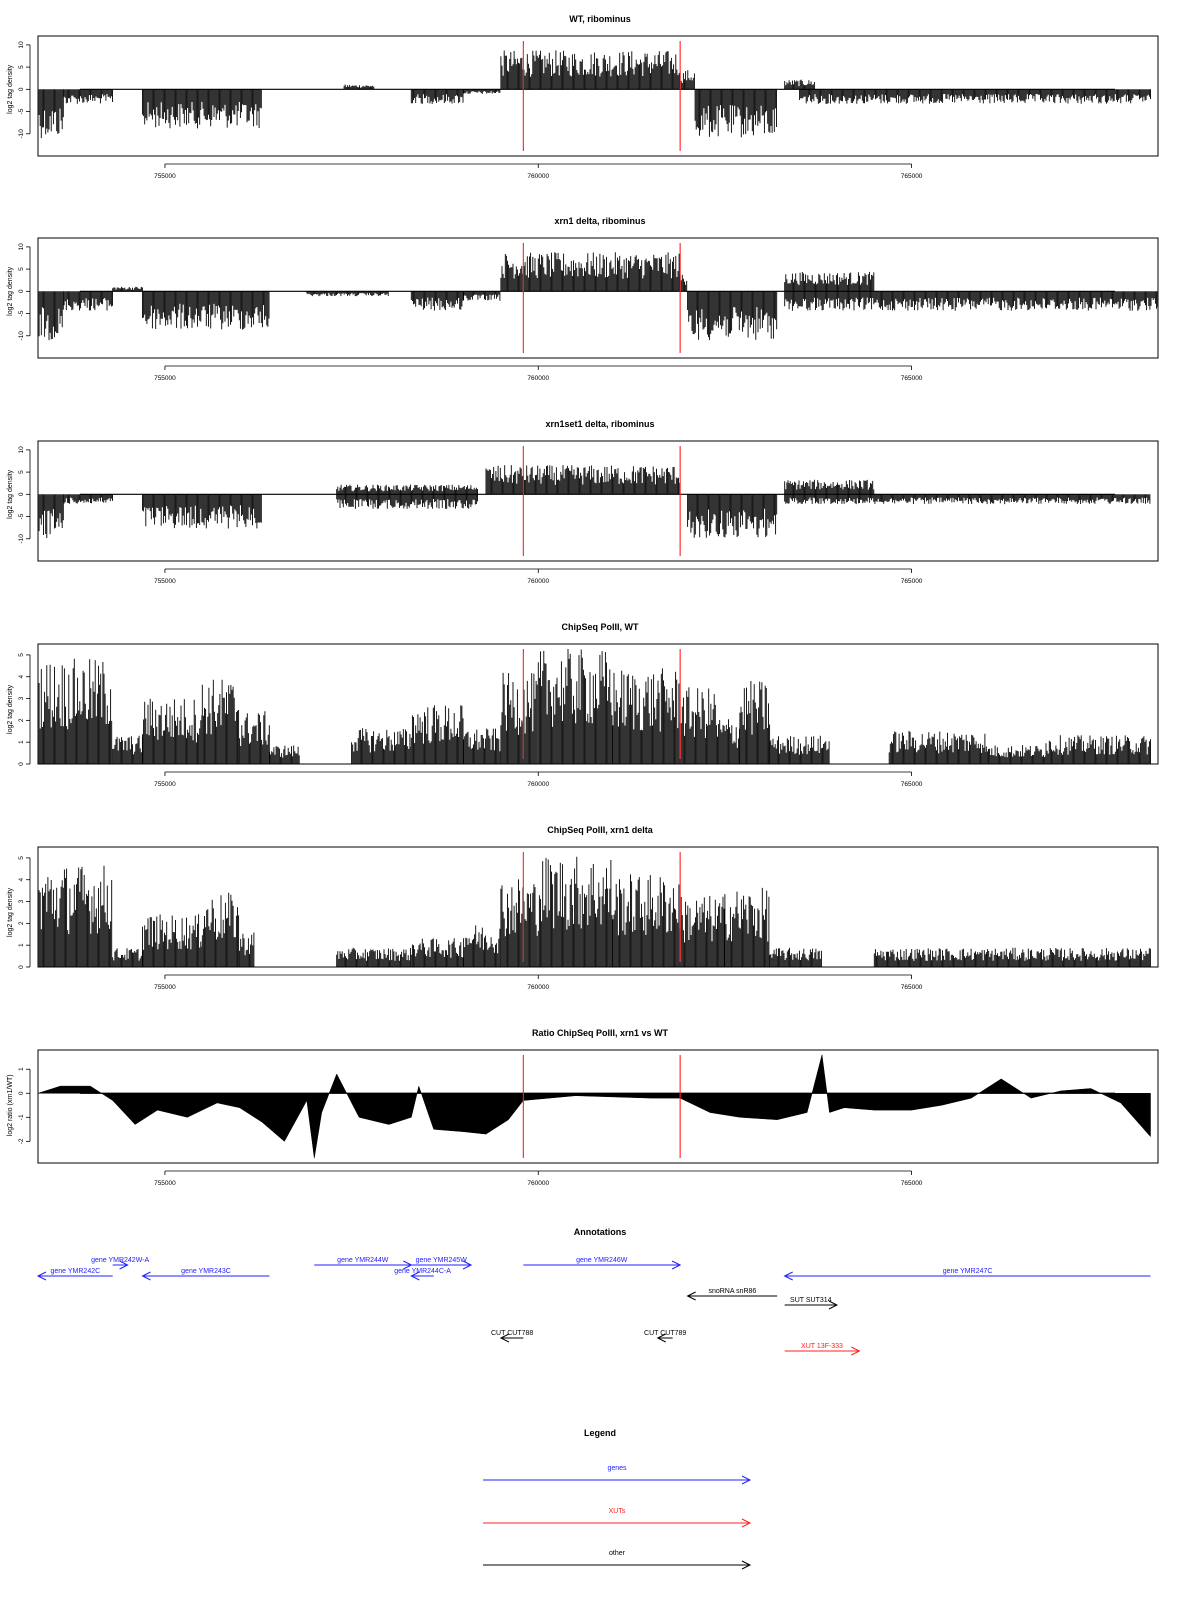  I want to click on panel-5-x-tick-label: 765000, so click(912, 1183).